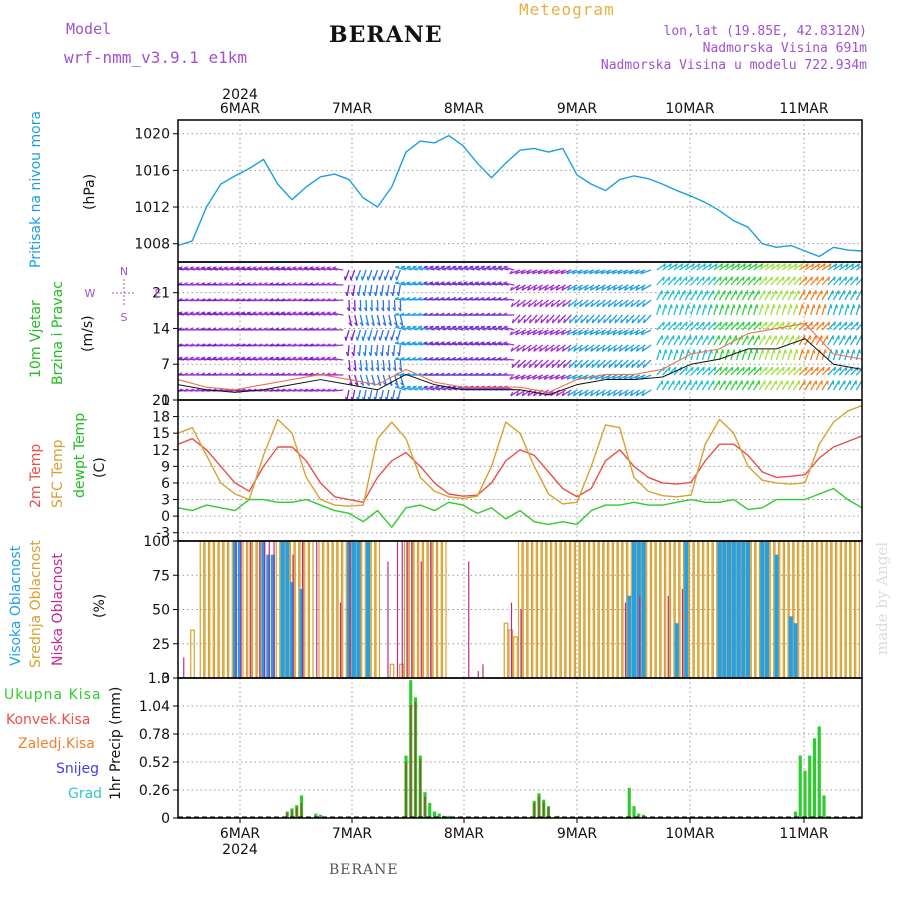  I want to click on model-label: Model, so click(89, 29).